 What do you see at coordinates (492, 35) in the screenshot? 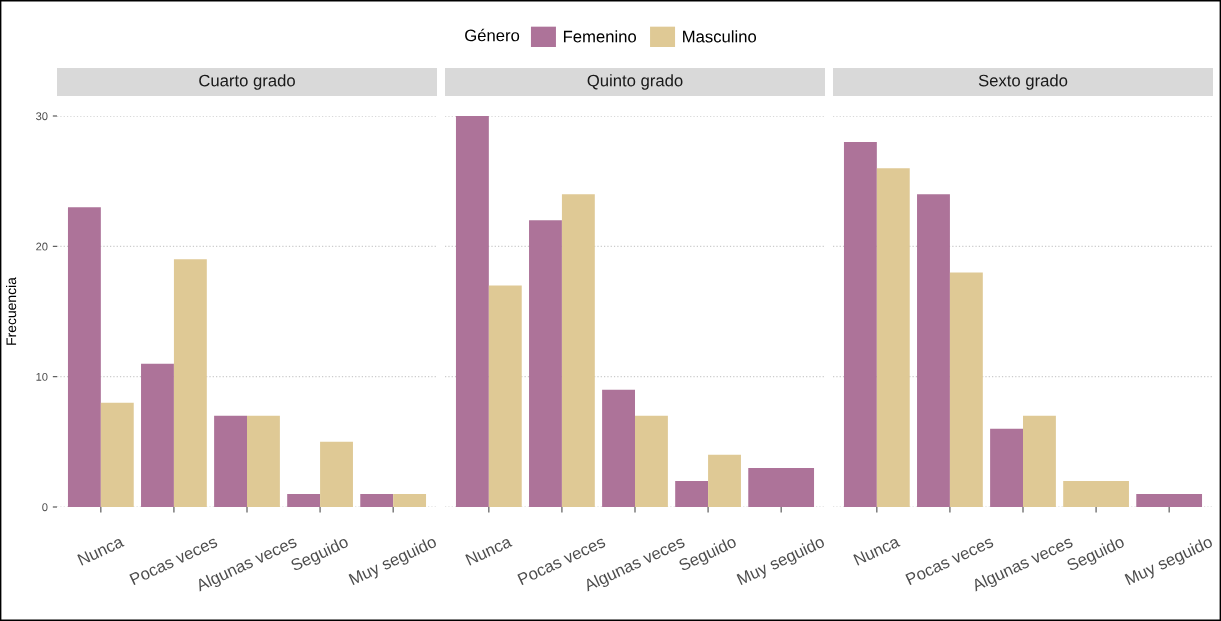
I see `legend-title: Género` at bounding box center [492, 35].